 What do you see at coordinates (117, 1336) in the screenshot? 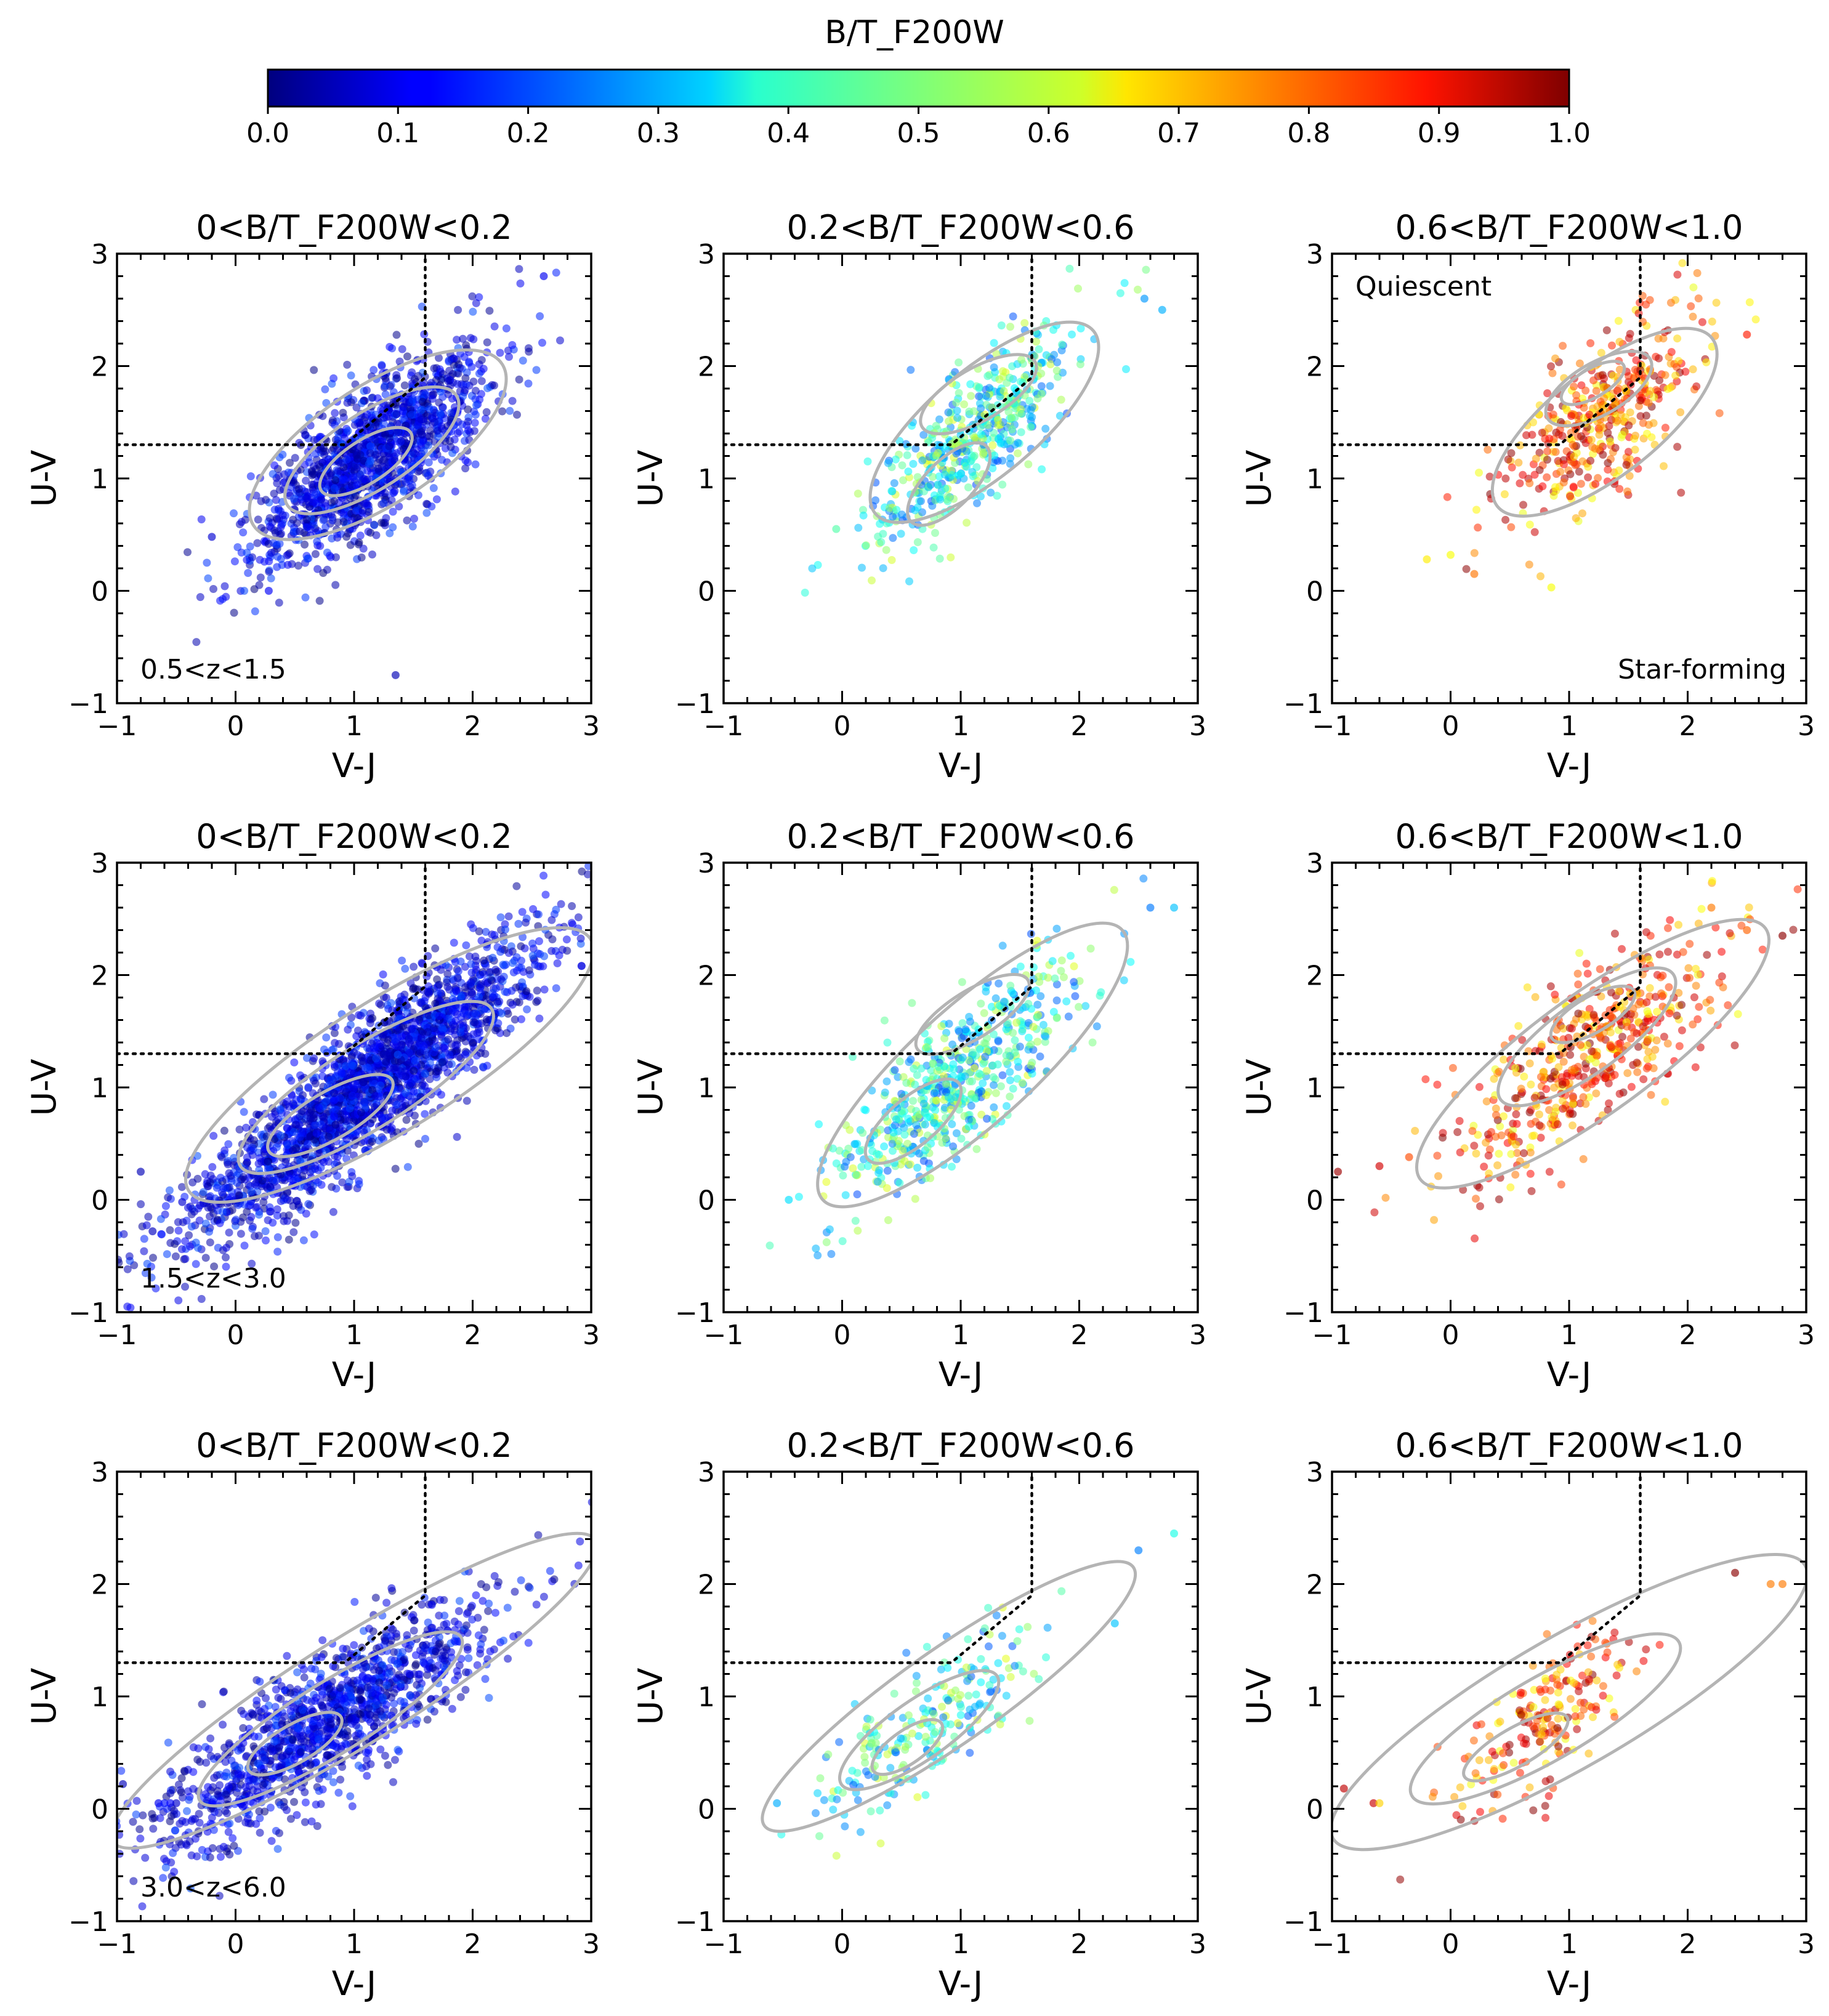
I see `x-tick-label: −1` at bounding box center [117, 1336].